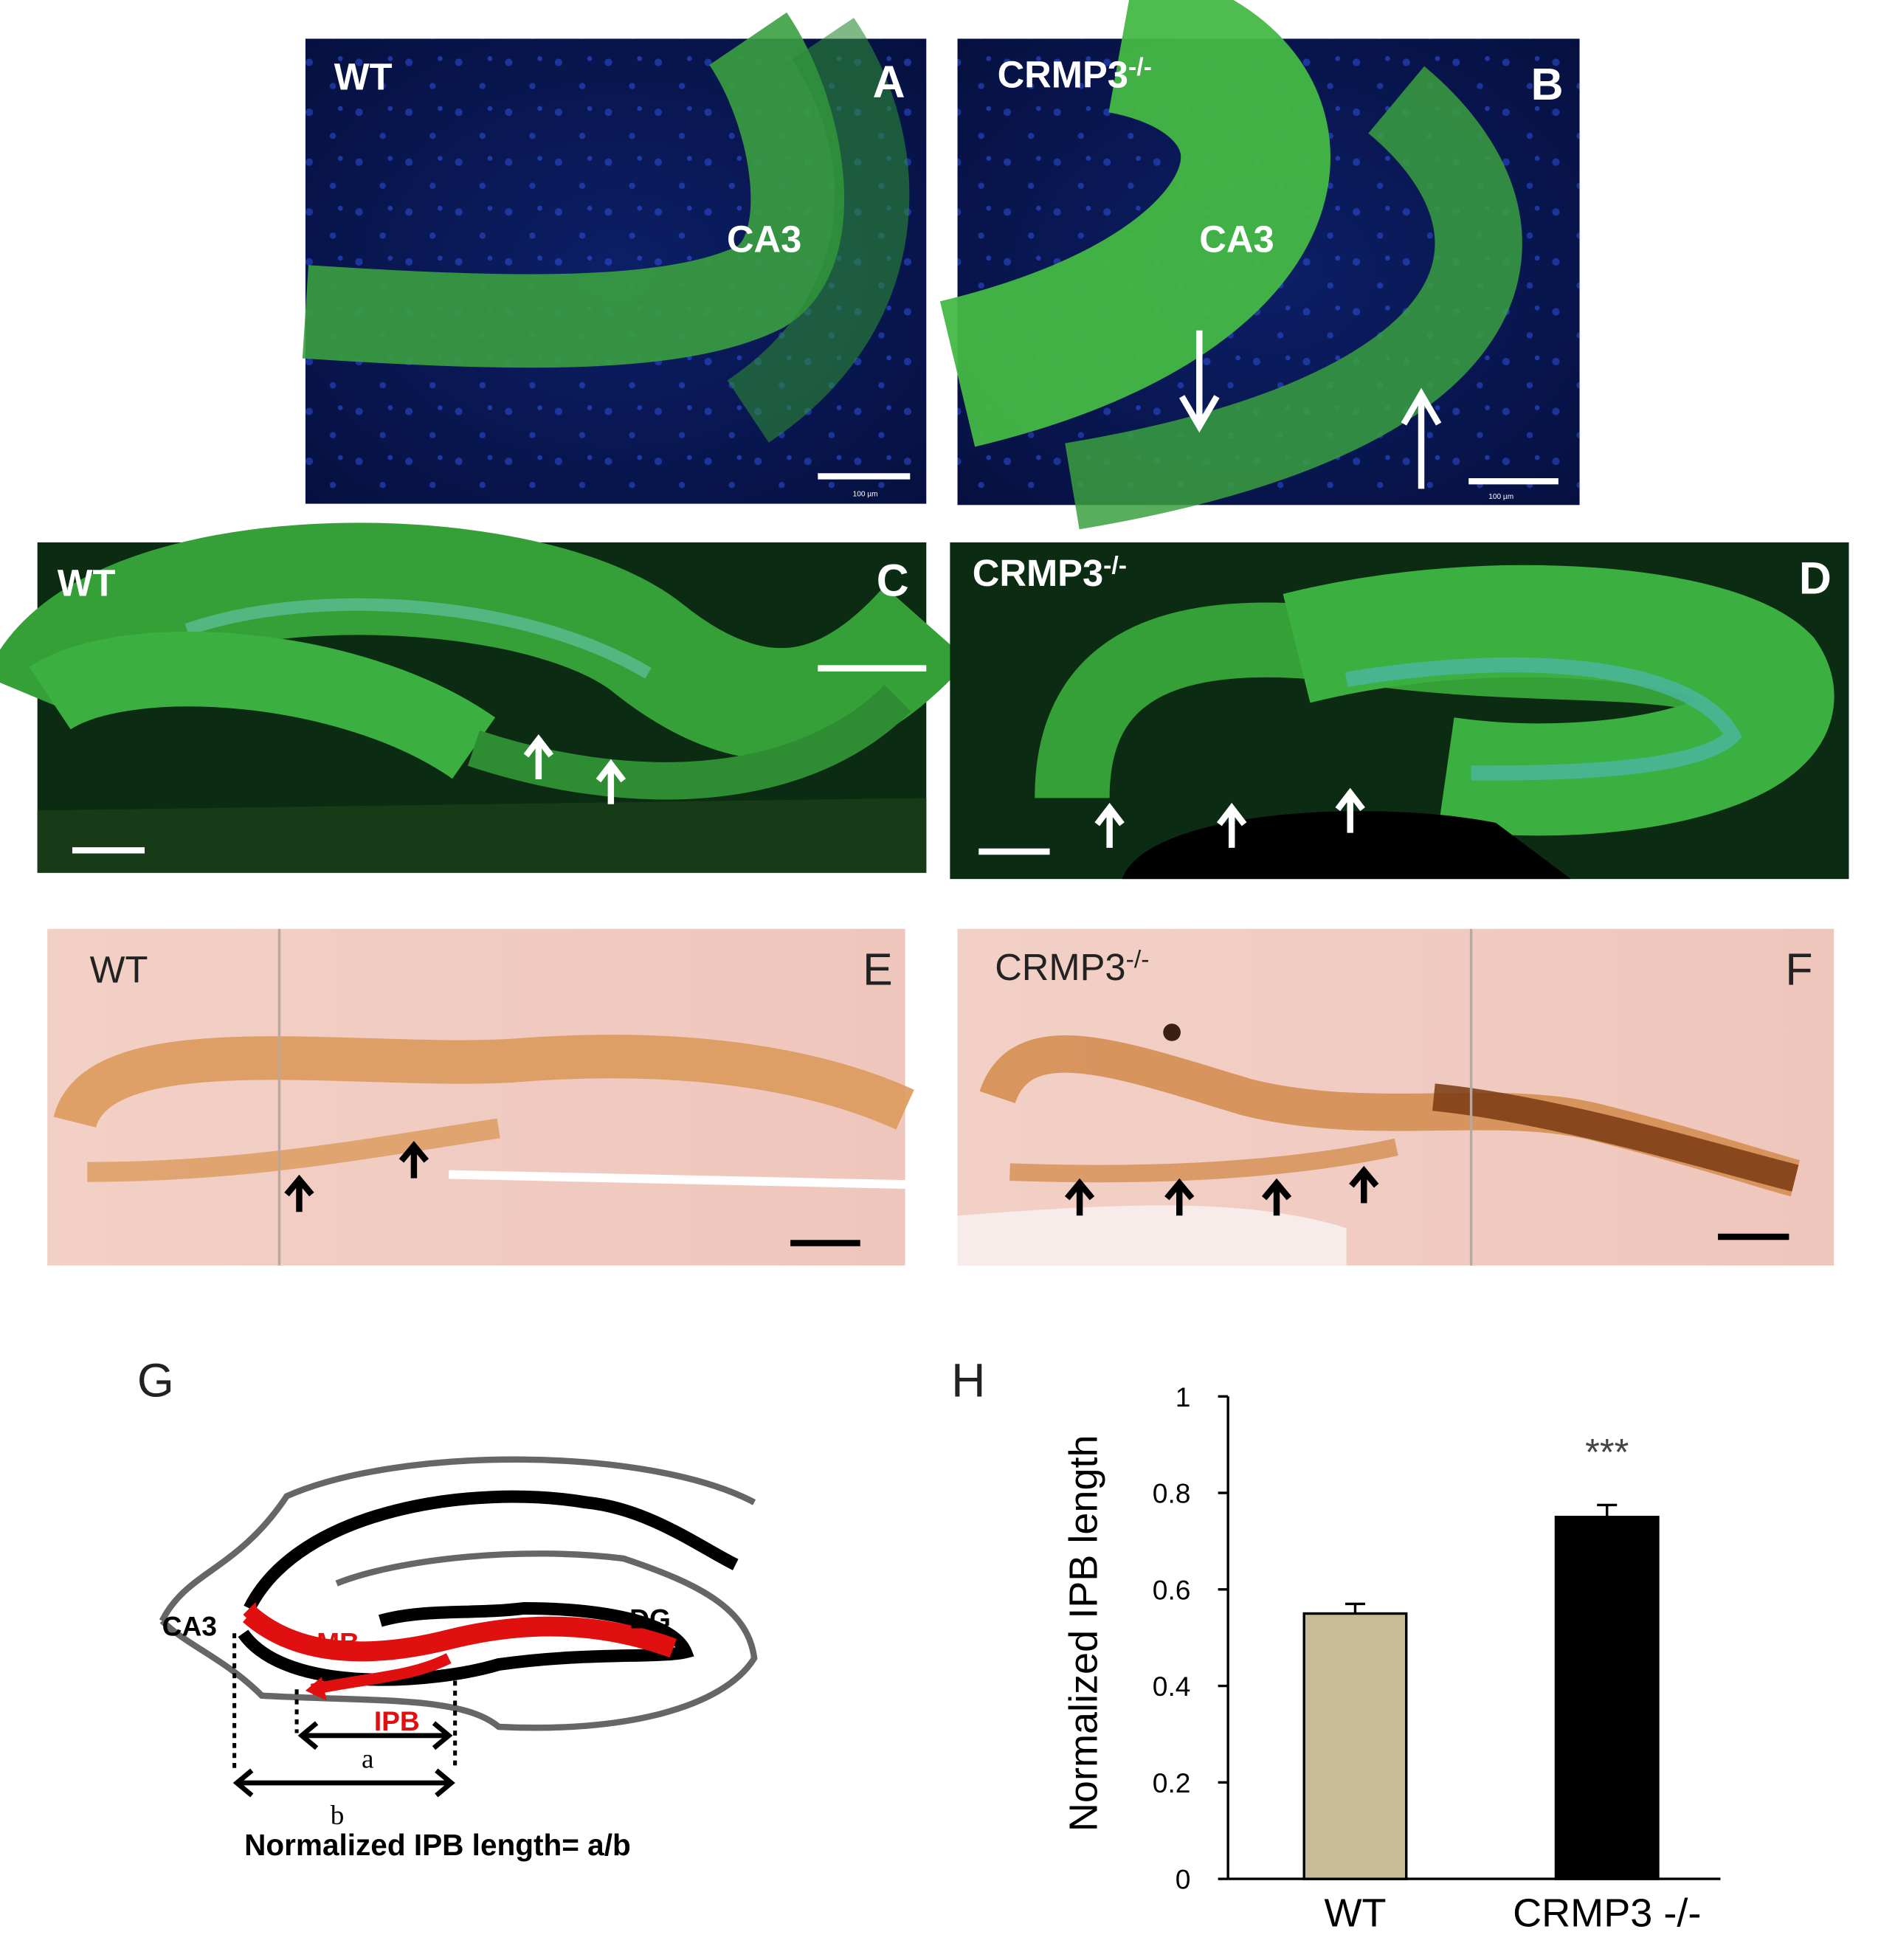 This screenshot has height=1960, width=1895. Describe the element at coordinates (338, 1816) in the screenshot. I see `diagram-label: b` at that location.